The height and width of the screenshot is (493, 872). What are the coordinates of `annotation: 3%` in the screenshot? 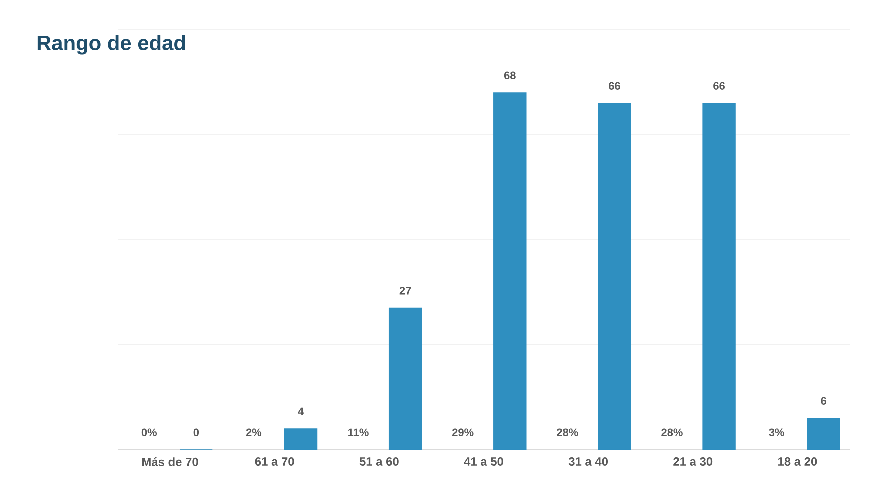 It's located at (776, 432).